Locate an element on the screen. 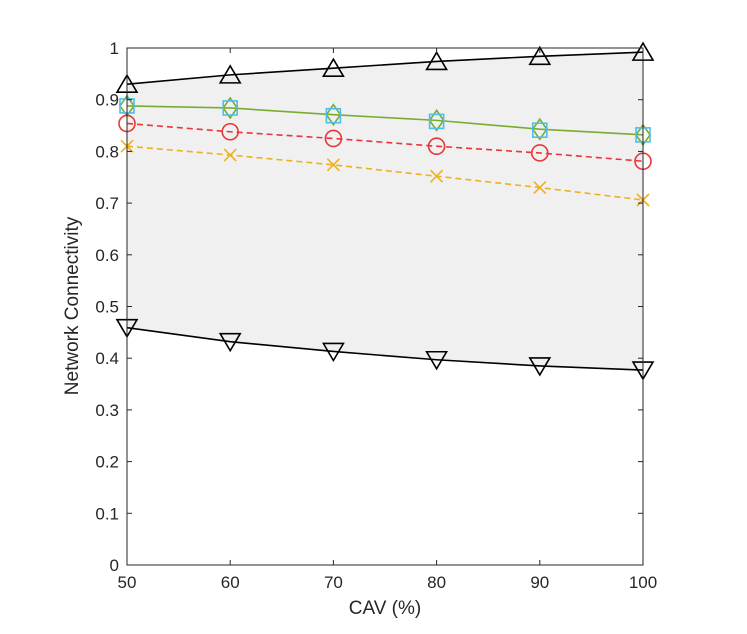  series-line-upper-bound is located at coordinates (385, 68).